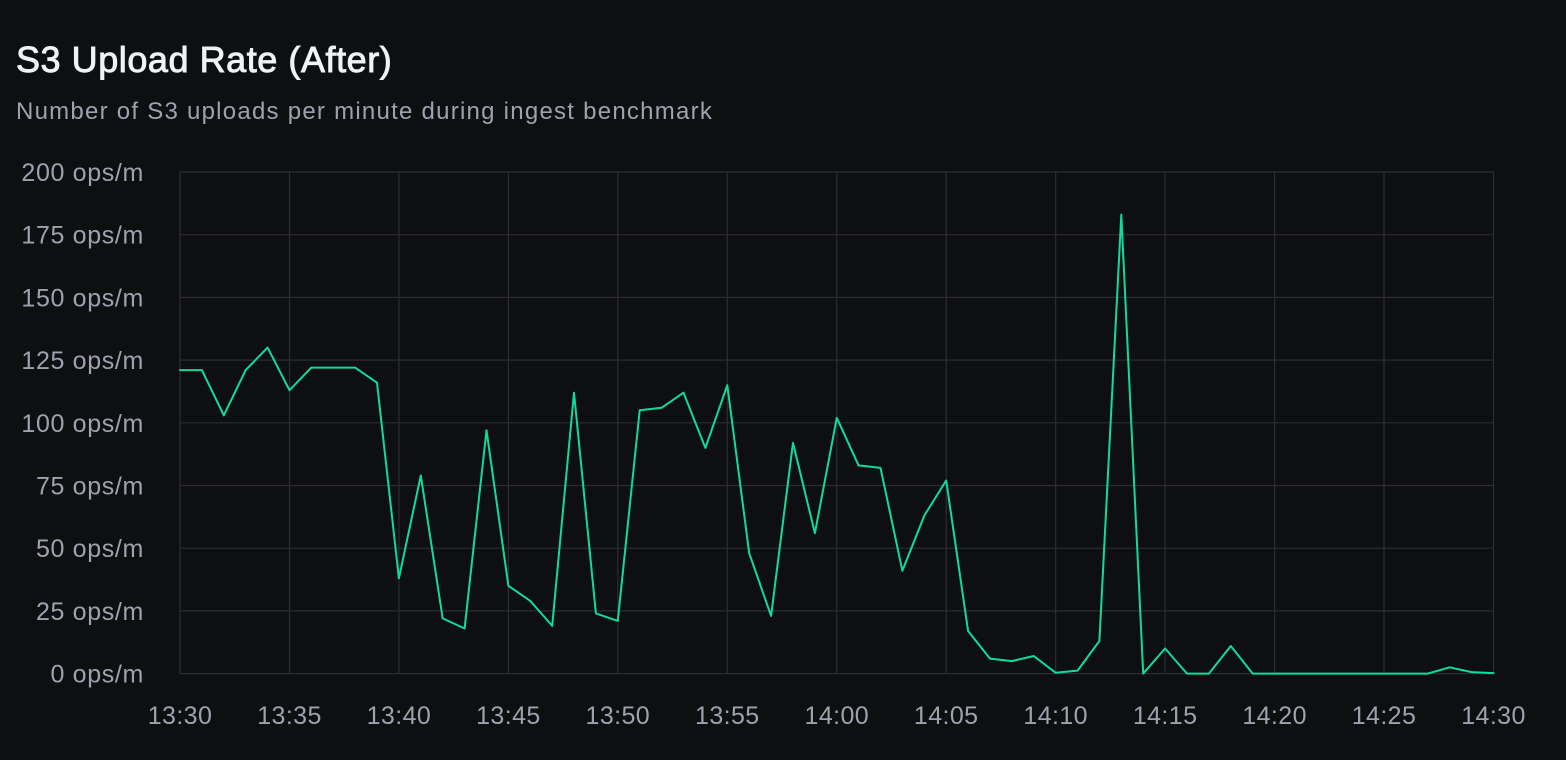  Describe the element at coordinates (82, 361) in the screenshot. I see `svg-text: 125 ops/m` at that location.